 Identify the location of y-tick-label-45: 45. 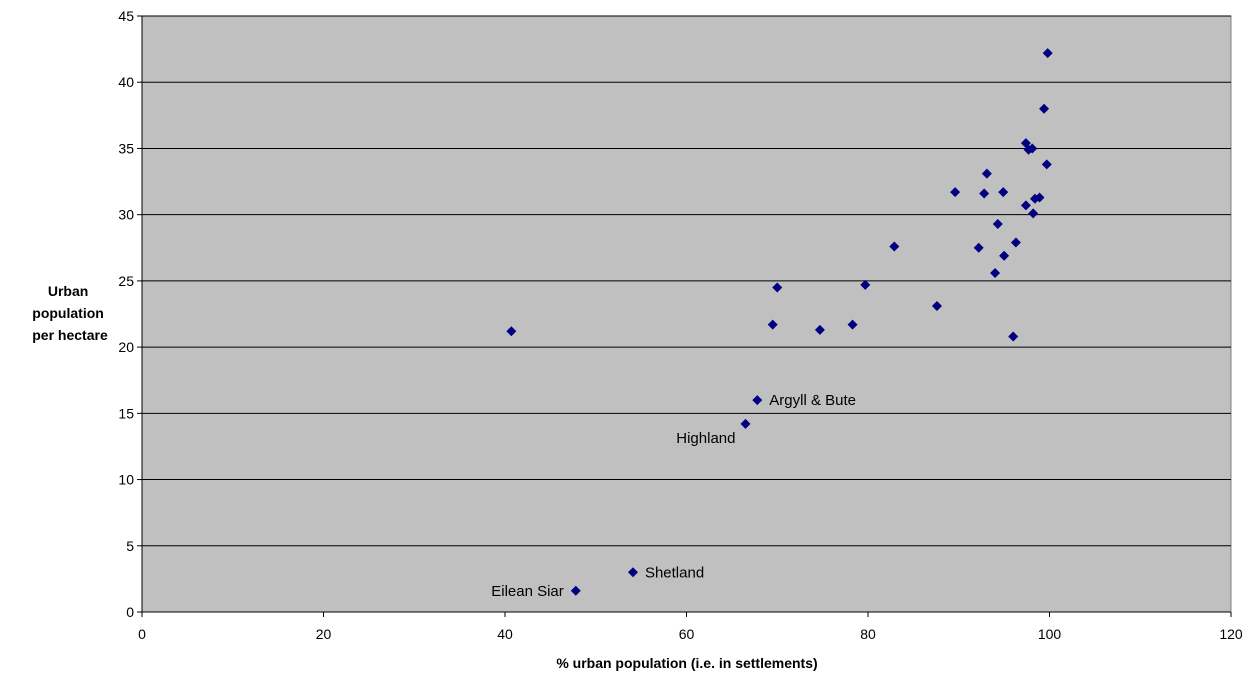
(126, 16).